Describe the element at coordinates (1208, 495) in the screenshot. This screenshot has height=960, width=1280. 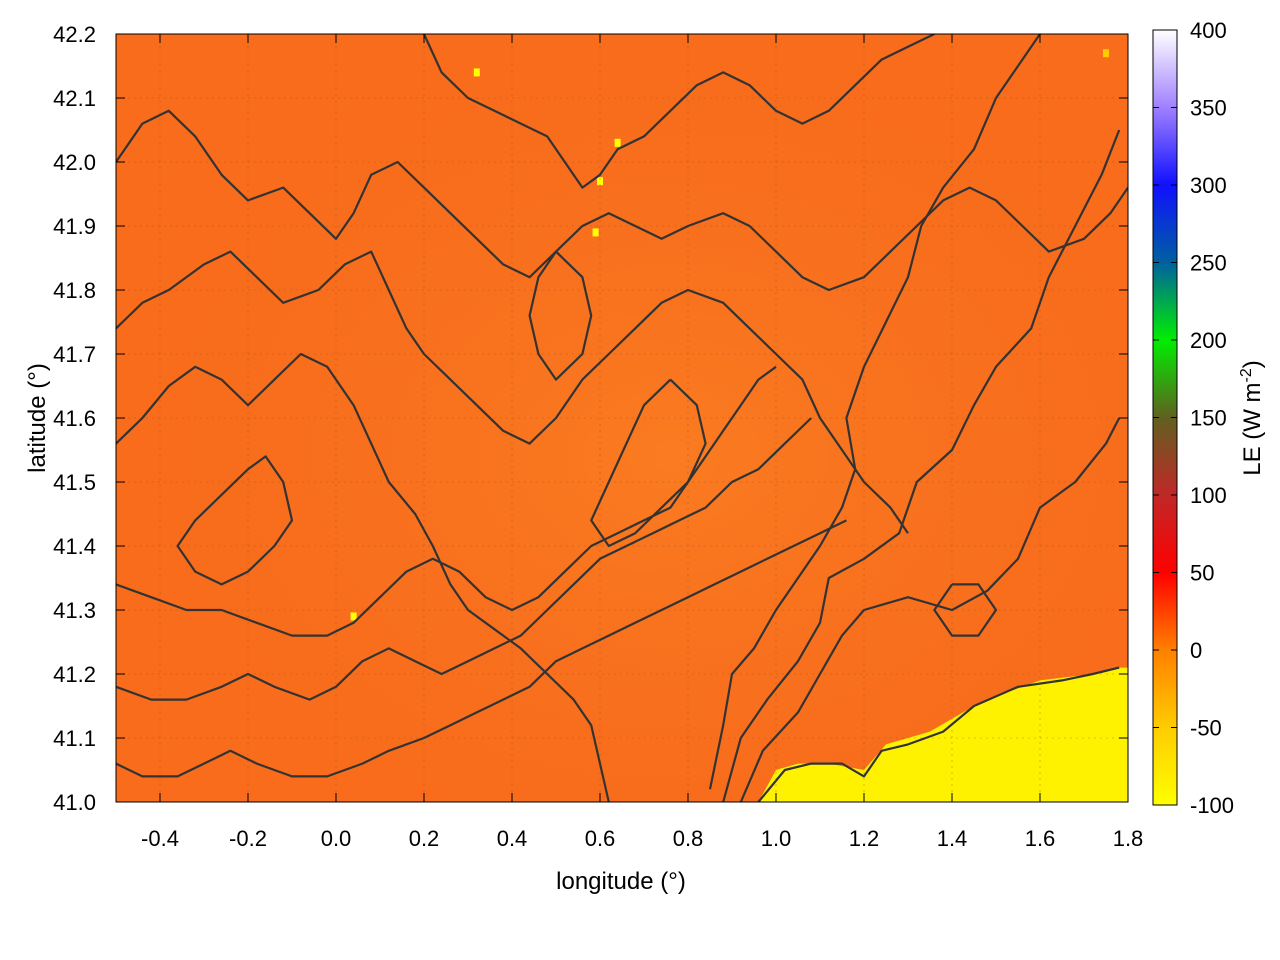
I see `colorbar-tick-label: 100` at that location.